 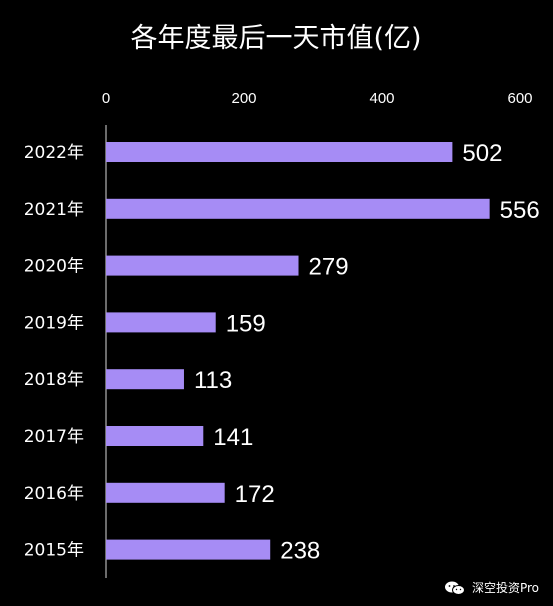 What do you see at coordinates (255, 494) in the screenshot?
I see `data-label: 172` at bounding box center [255, 494].